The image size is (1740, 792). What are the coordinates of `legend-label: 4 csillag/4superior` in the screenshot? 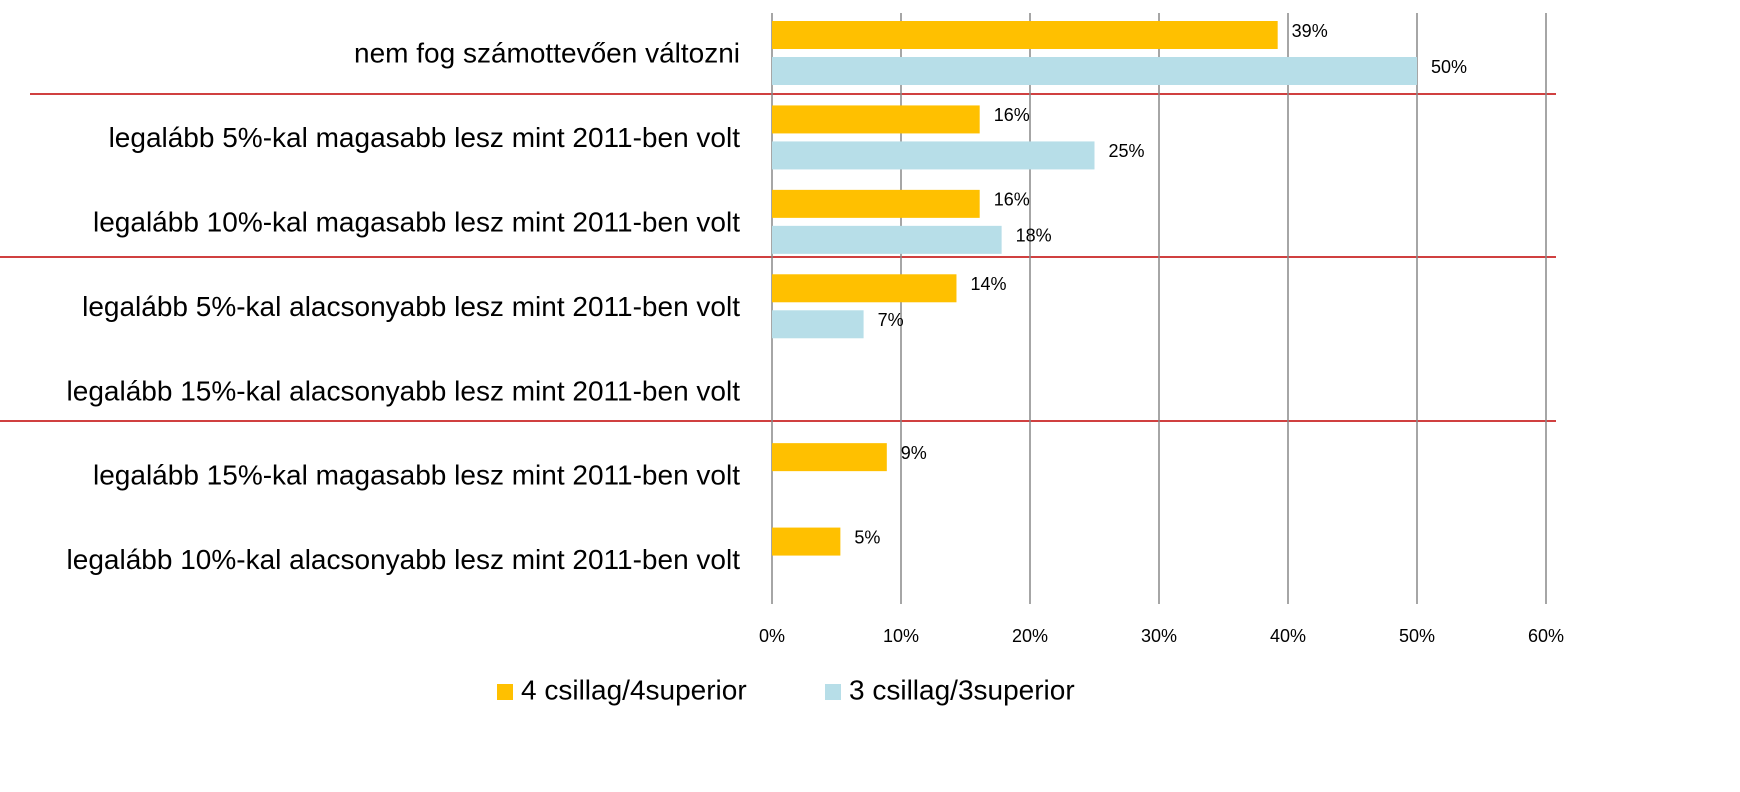 It's located at (634, 689).